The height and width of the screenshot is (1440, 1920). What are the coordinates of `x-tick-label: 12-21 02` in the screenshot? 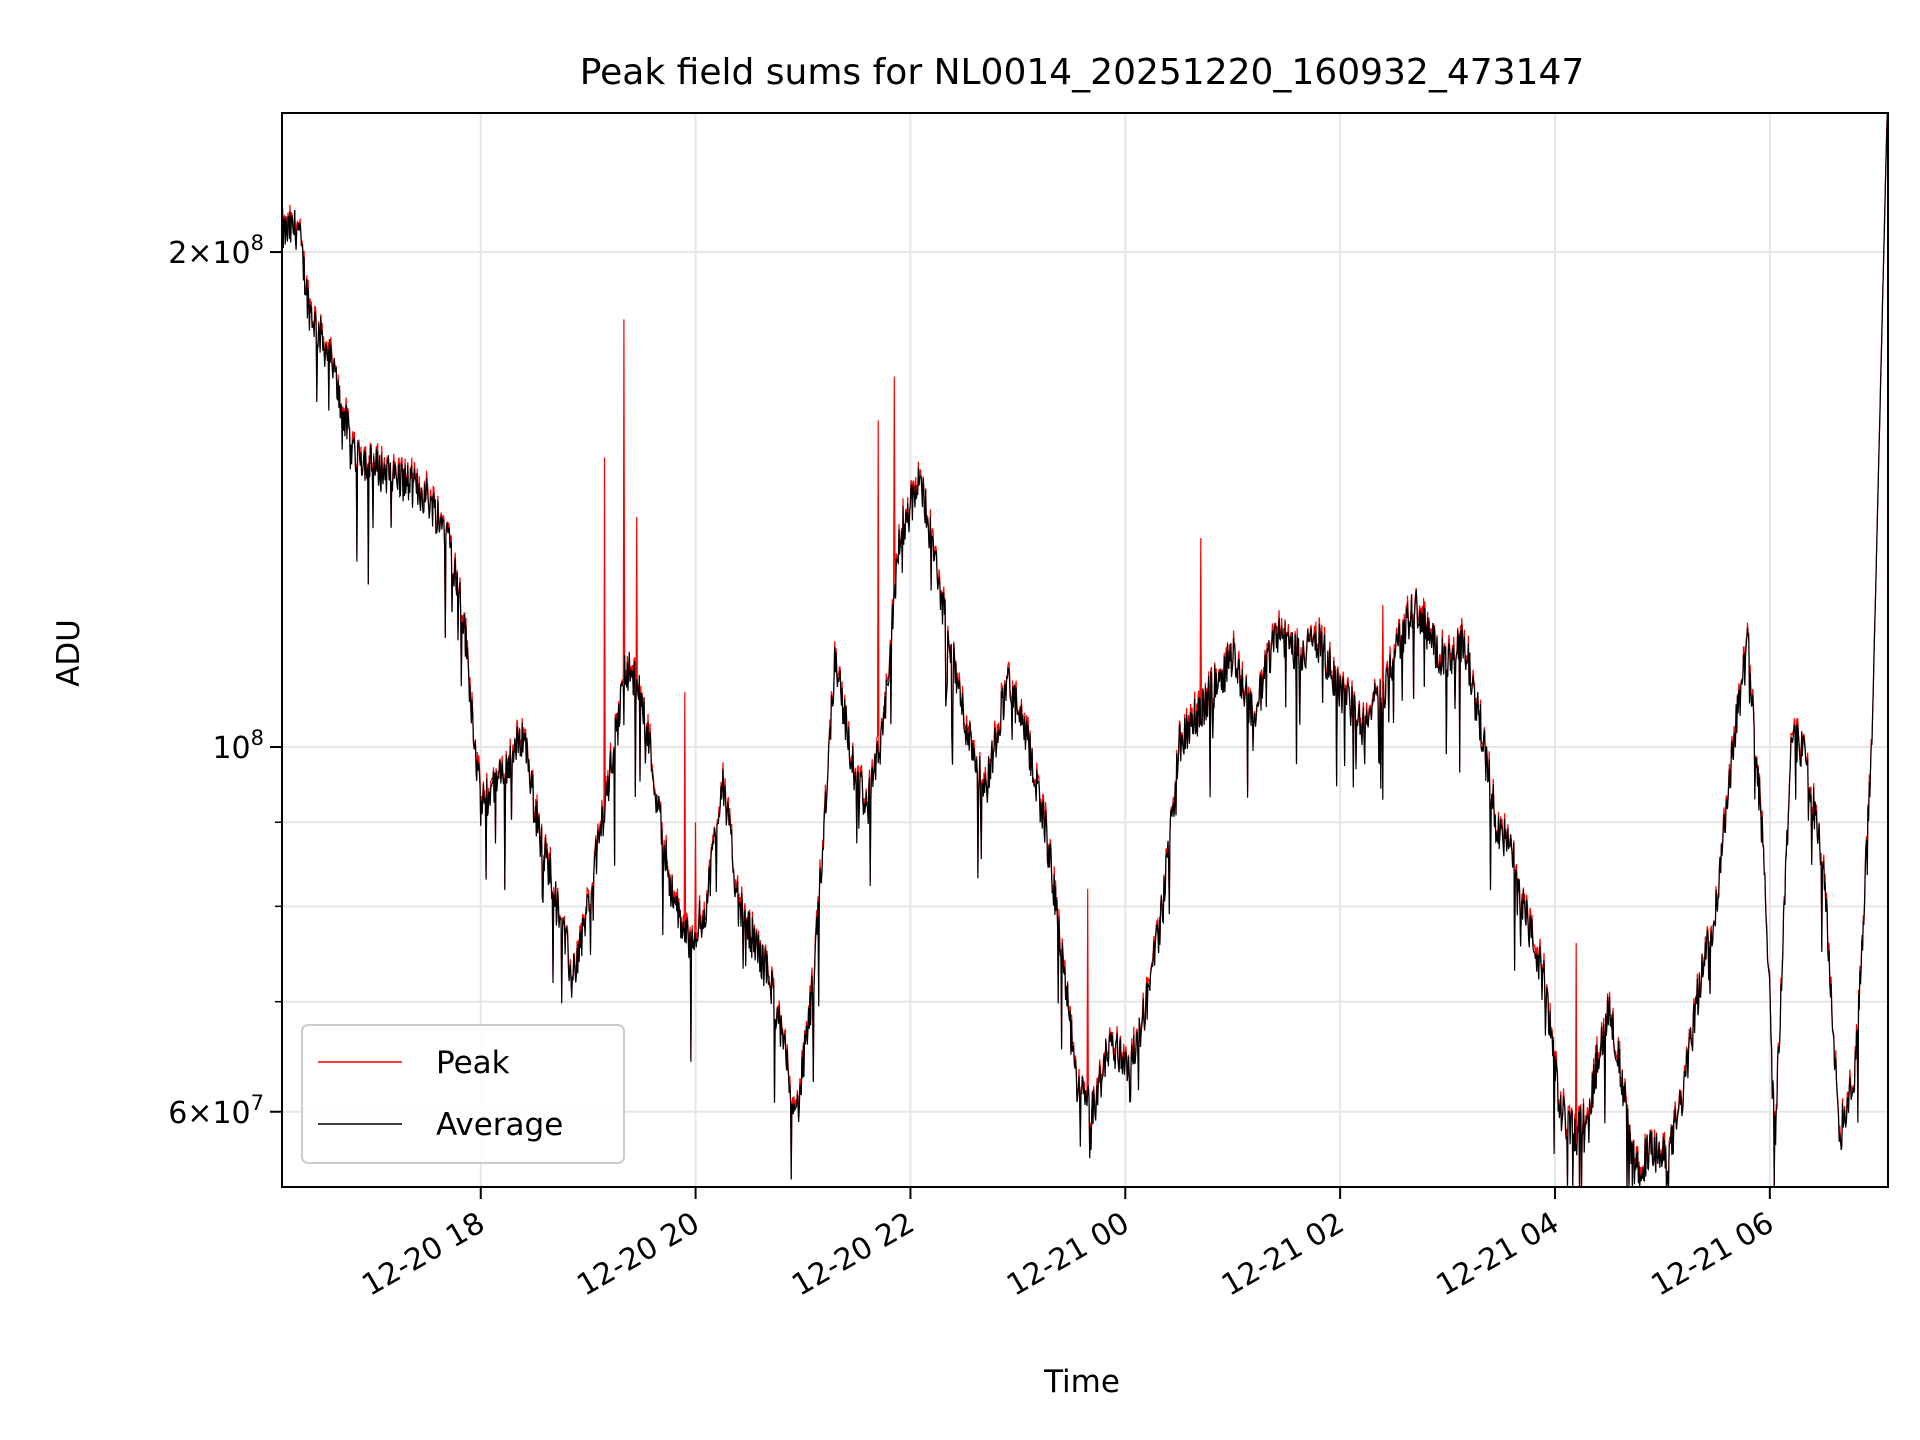 It's located at (1283, 1255).